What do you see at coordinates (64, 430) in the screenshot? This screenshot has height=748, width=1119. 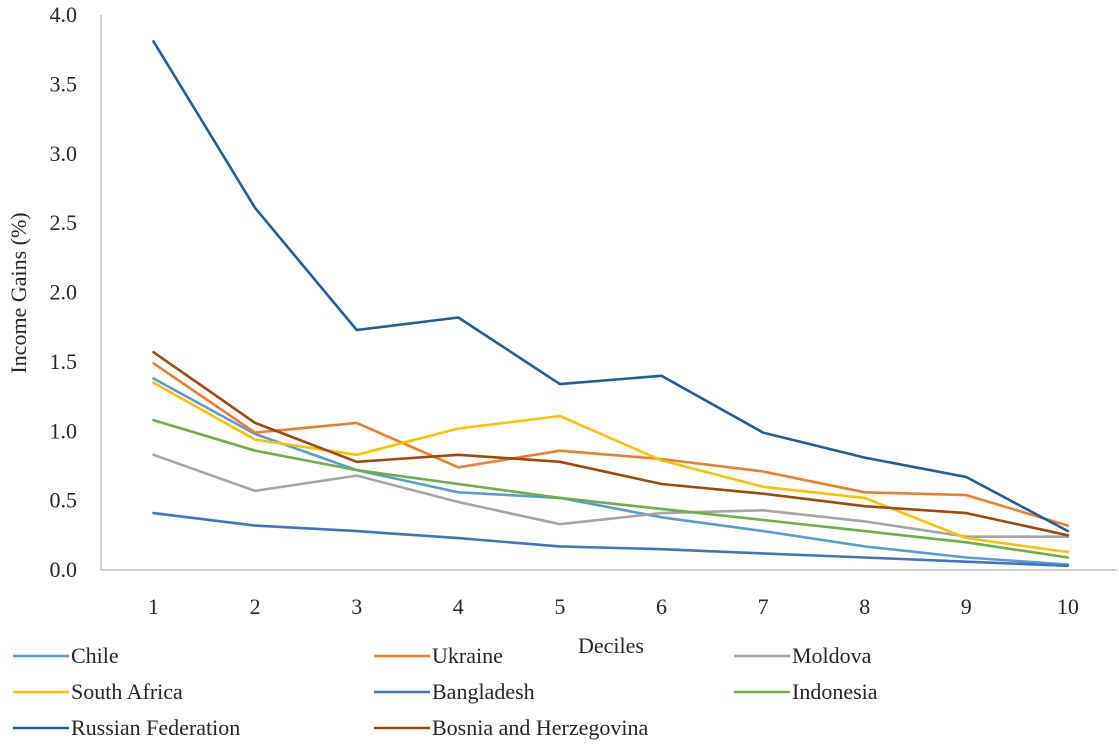 I see `y-tick-label: 1.0` at bounding box center [64, 430].